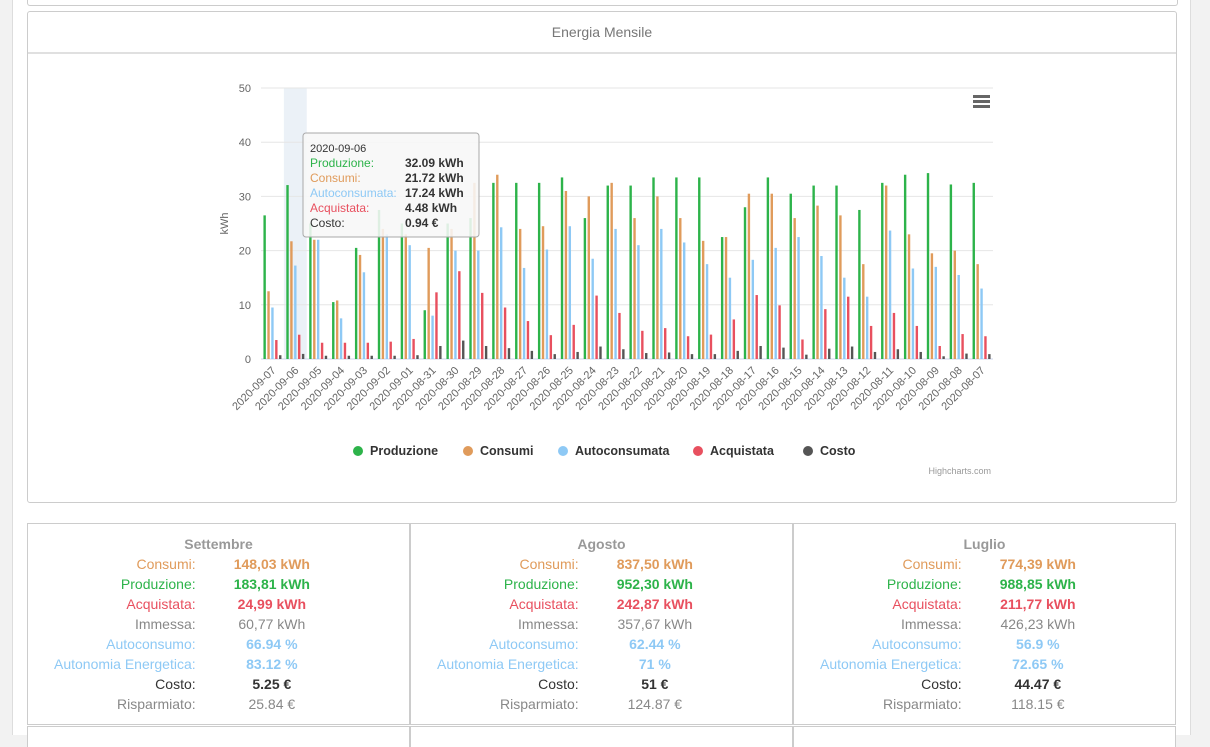 This screenshot has height=747, width=1210. Describe the element at coordinates (1038, 684) in the screenshot. I see `stat-value: 44.47 €` at that location.